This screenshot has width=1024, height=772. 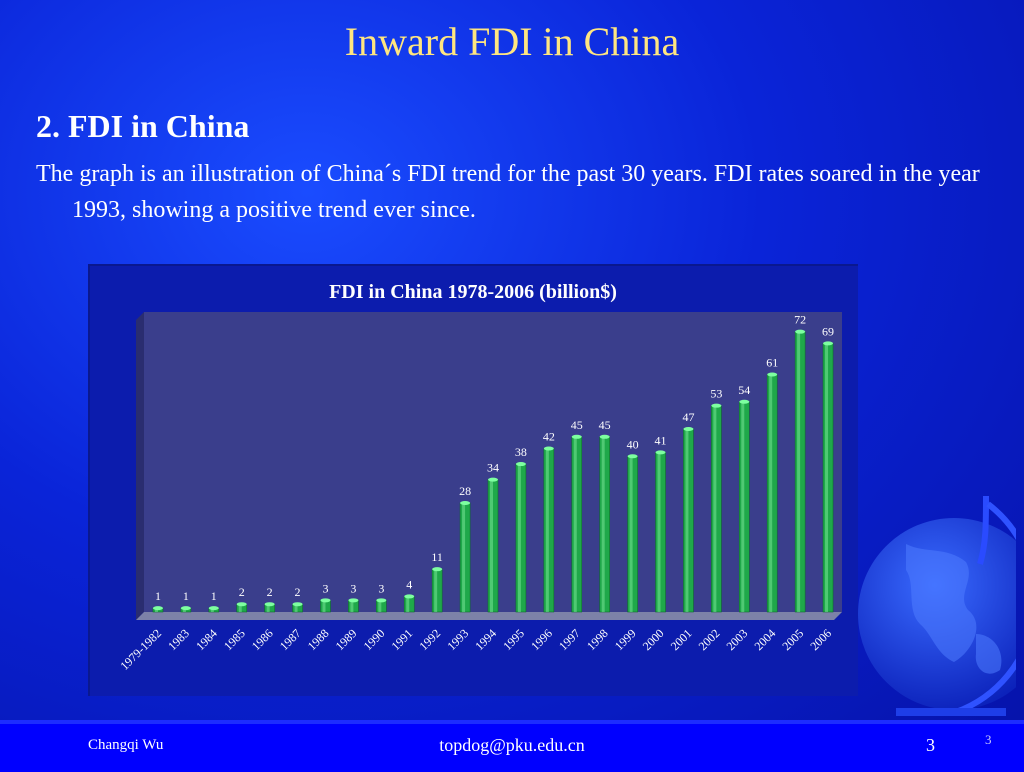 What do you see at coordinates (937, 605) in the screenshot?
I see `globe-icon` at bounding box center [937, 605].